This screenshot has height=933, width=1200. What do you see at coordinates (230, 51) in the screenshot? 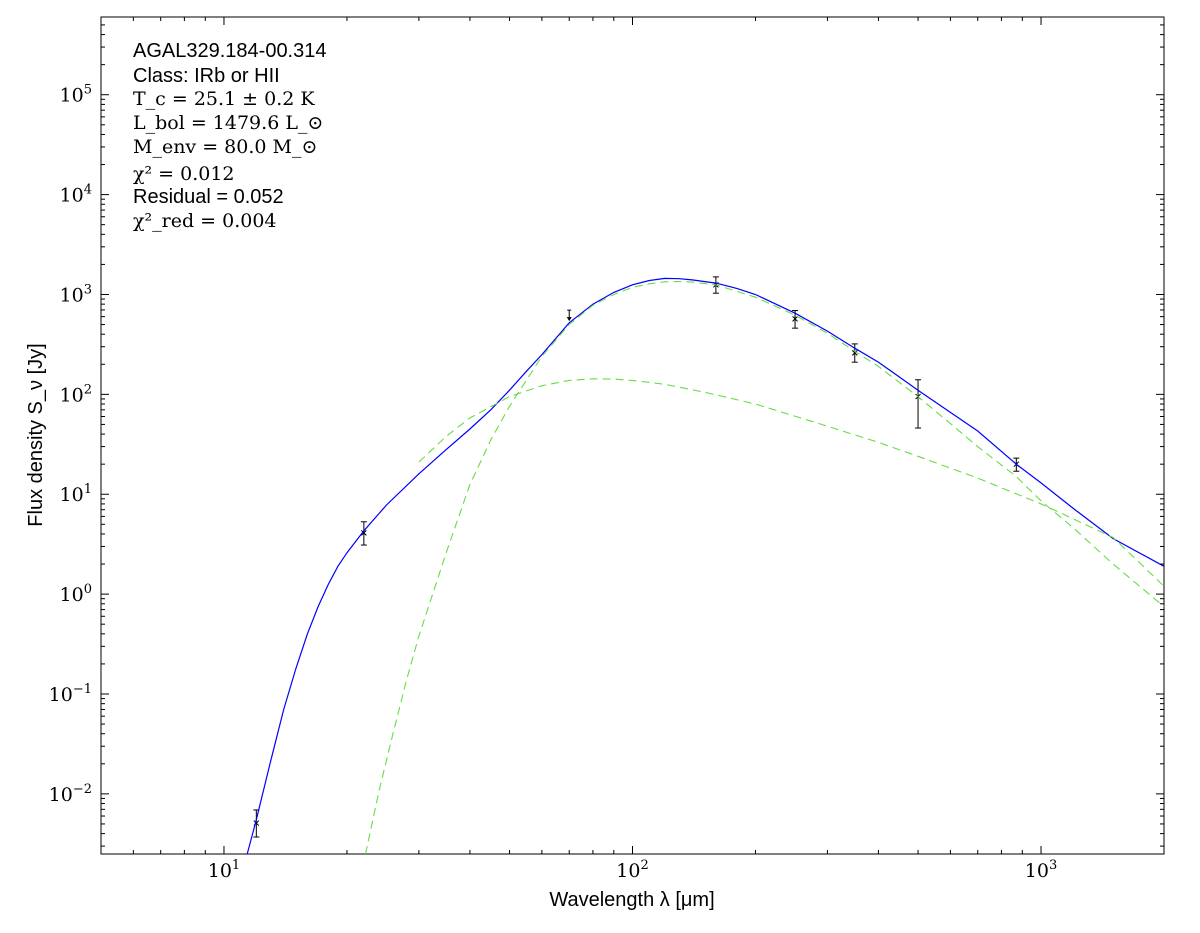
I see `source-name: AGAL329.184-00.314` at bounding box center [230, 51].